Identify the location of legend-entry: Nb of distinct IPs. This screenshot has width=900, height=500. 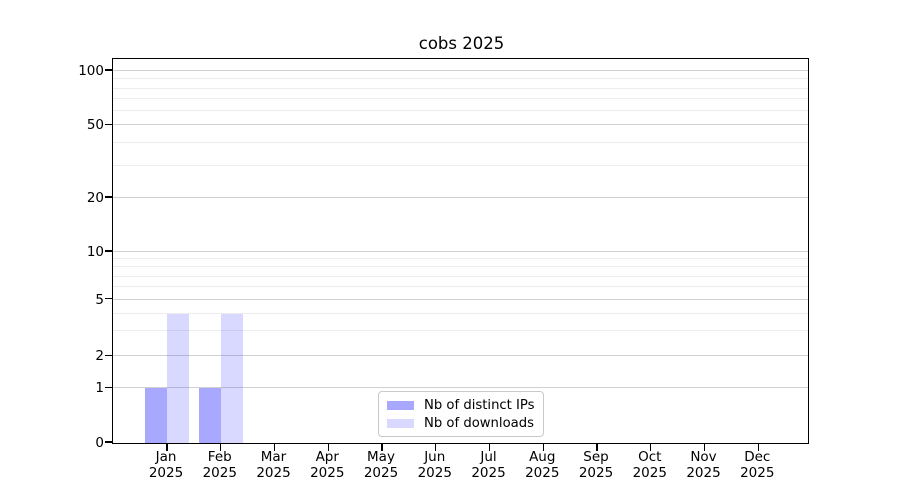
(461, 405).